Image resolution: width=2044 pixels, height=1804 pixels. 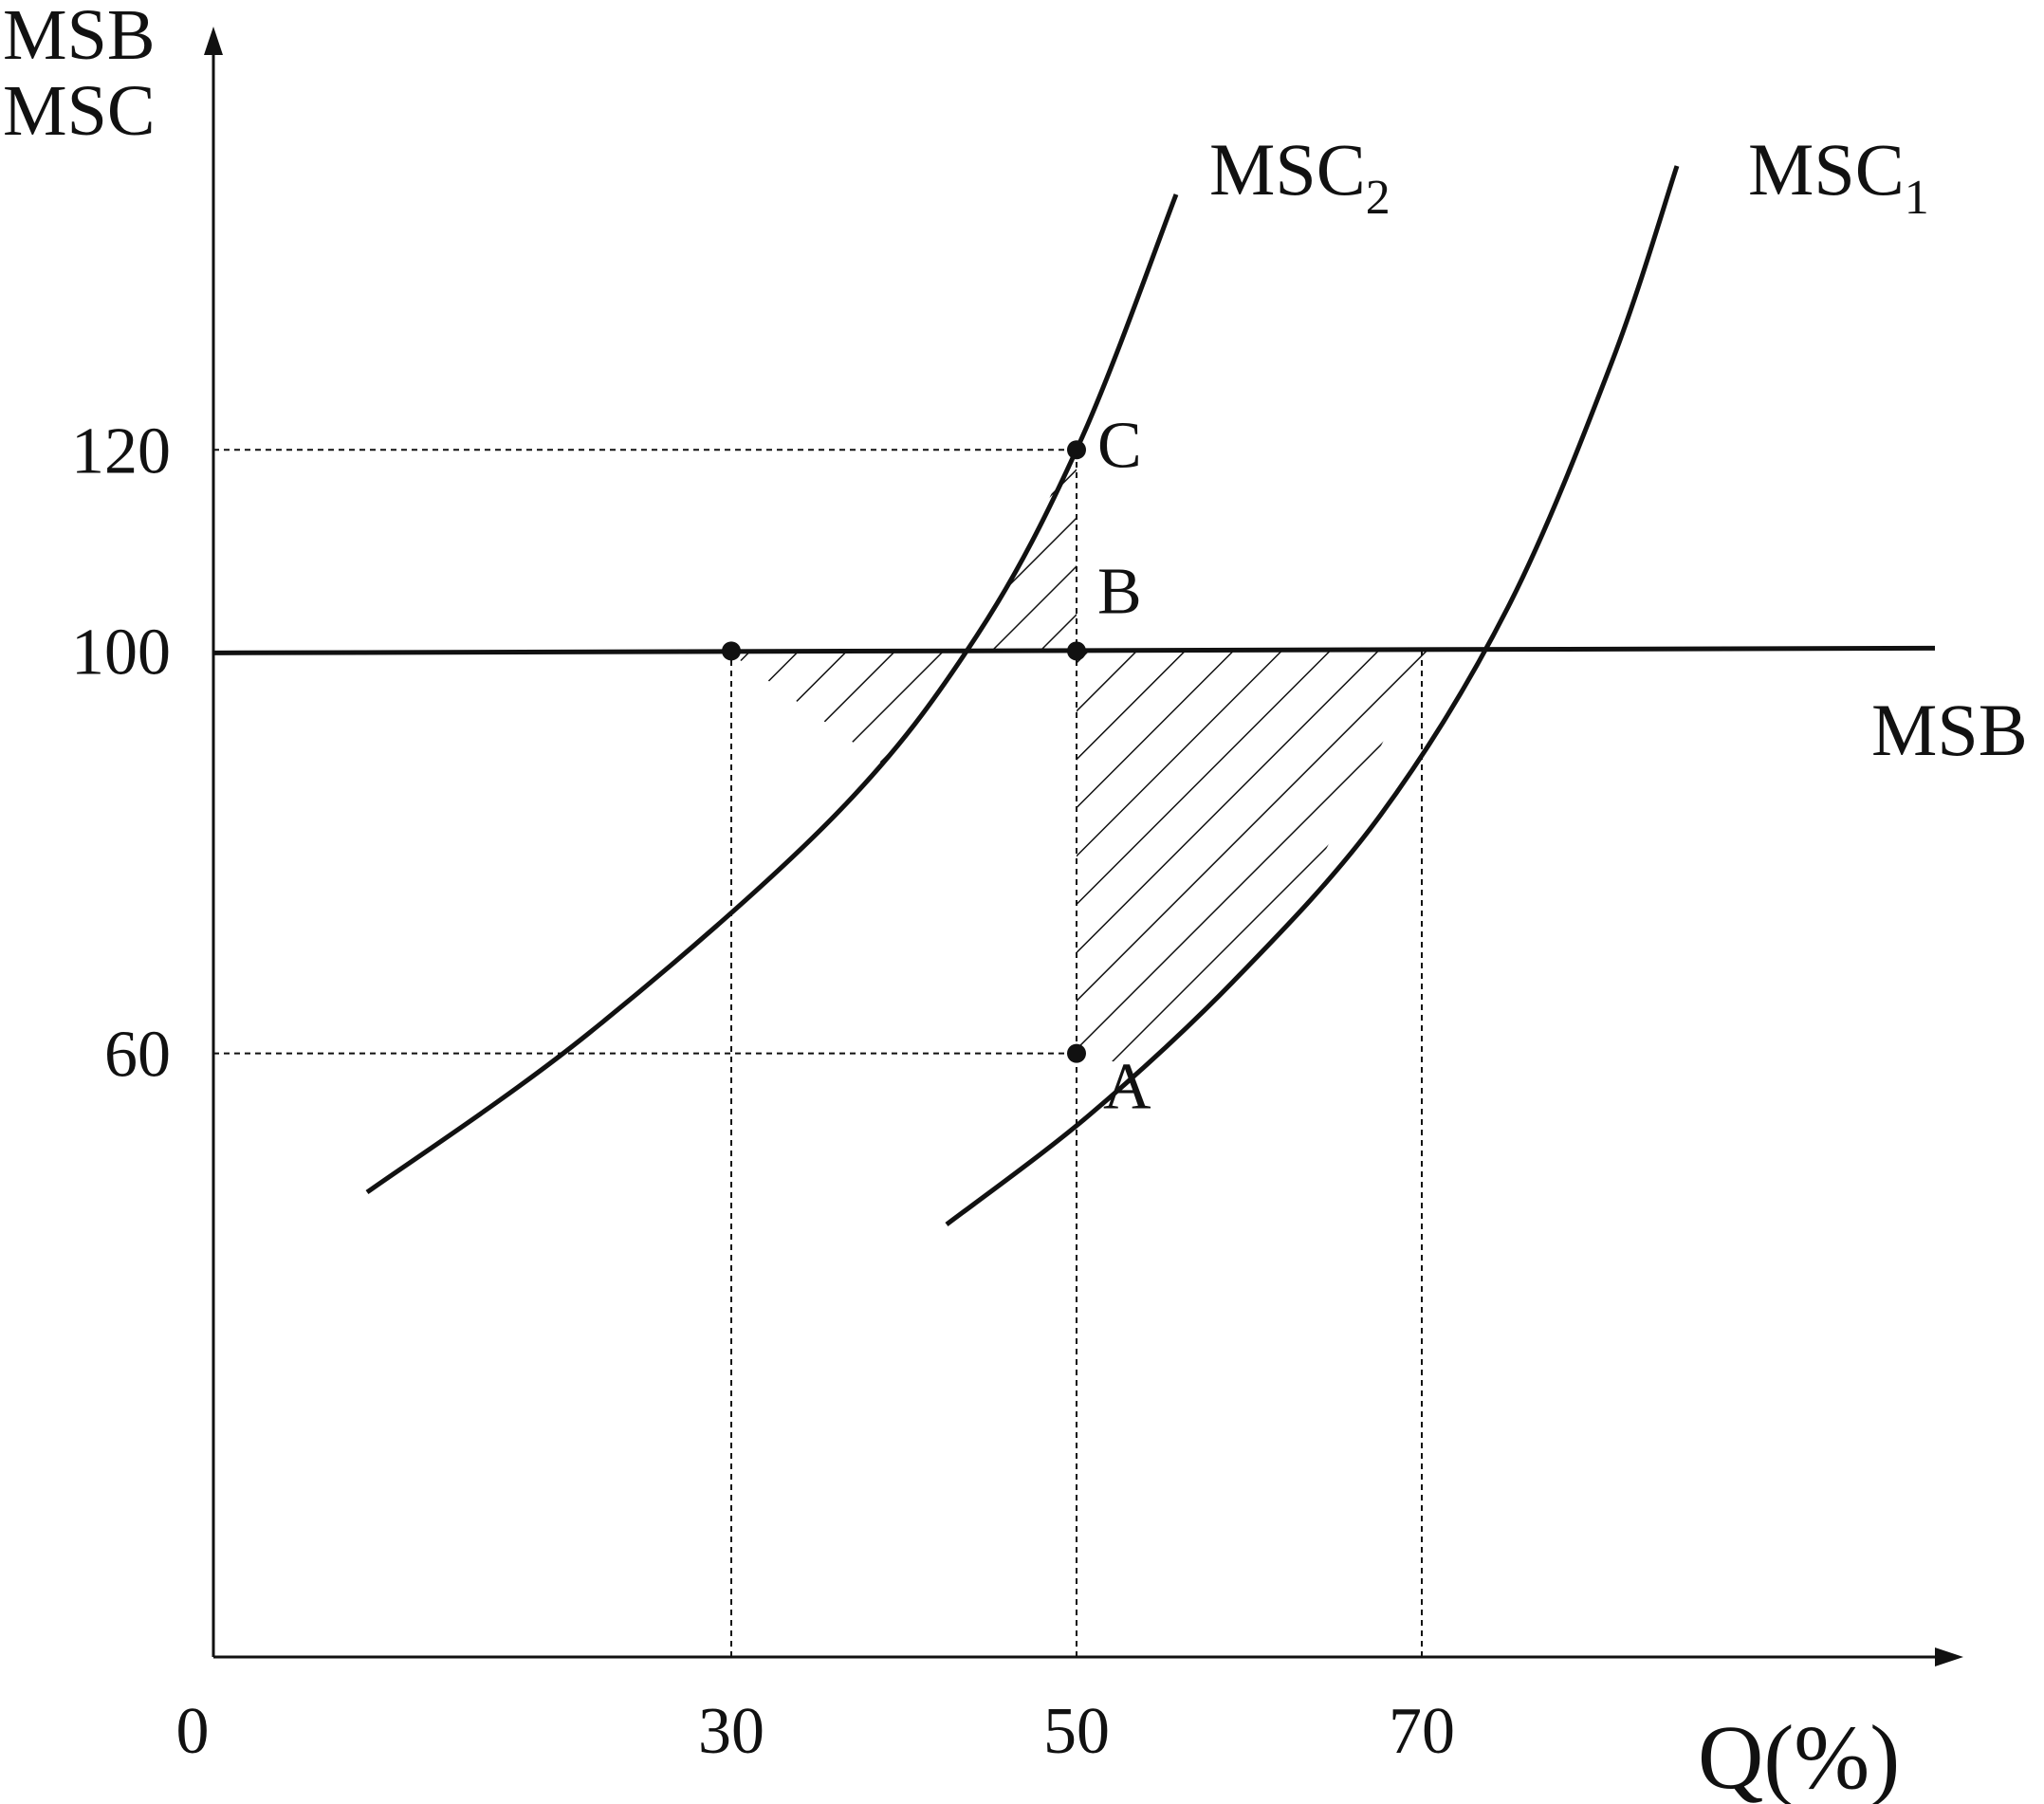 I want to click on y-tick-label-100: 100, so click(x=121, y=652).